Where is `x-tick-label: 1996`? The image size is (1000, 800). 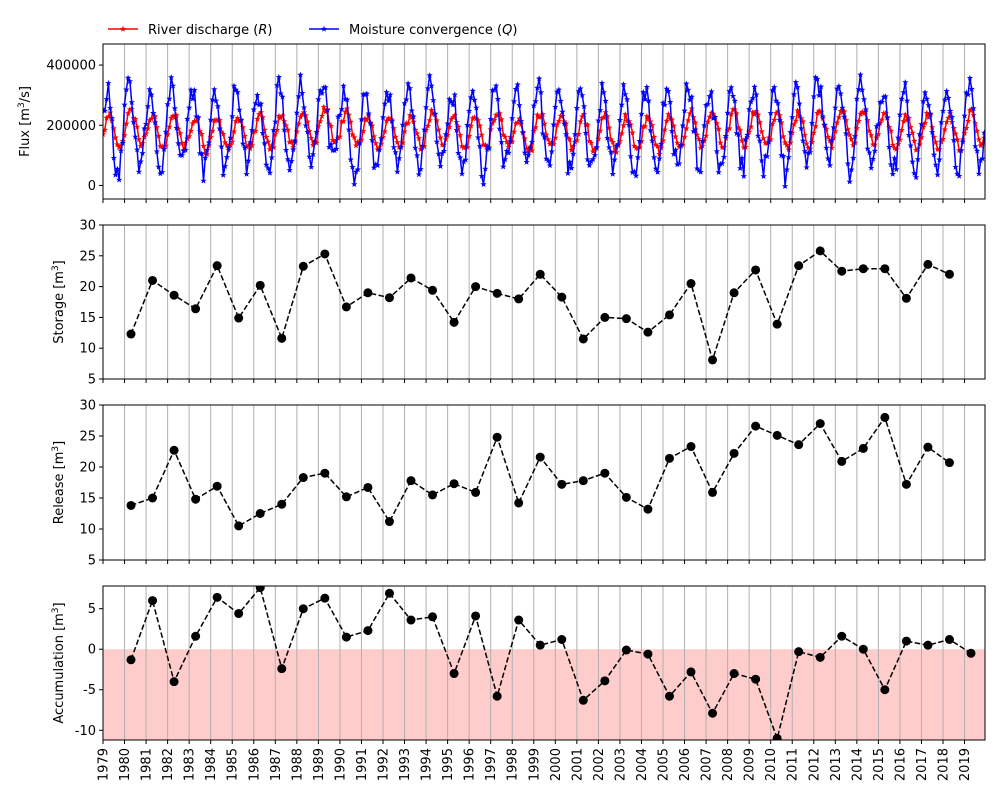
x-tick-label: 1996 is located at coordinates (470, 764).